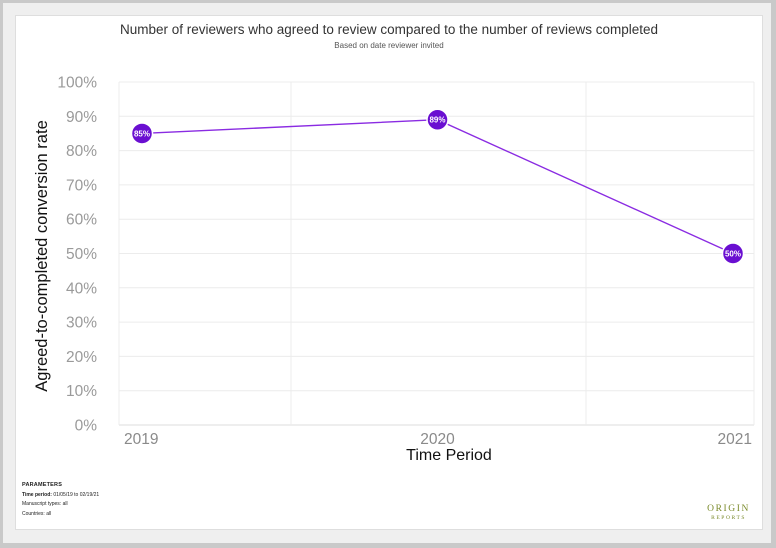 The height and width of the screenshot is (548, 776). I want to click on param-countries-label: Countries:, so click(33, 513).